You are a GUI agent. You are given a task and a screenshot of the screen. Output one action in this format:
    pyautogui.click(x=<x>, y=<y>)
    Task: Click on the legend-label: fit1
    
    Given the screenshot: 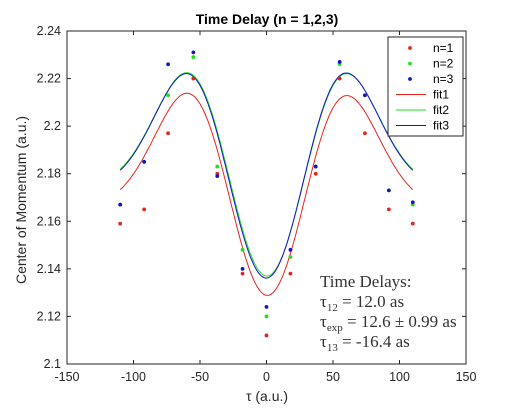 What is the action you would take?
    pyautogui.click(x=441, y=95)
    